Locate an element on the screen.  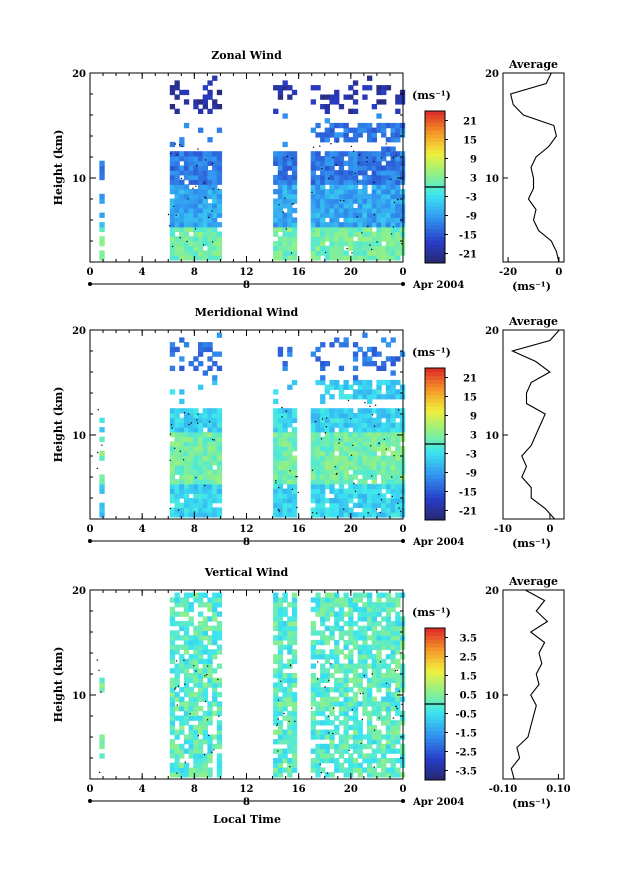
date-axis-end is located at coordinates (403, 541).